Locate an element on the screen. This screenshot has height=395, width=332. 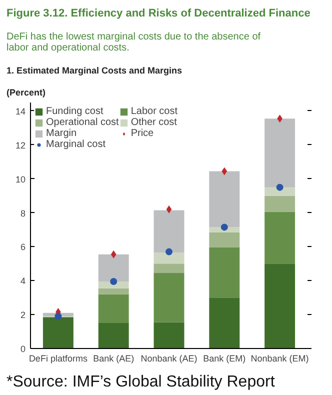
y-tick-label: 6 is located at coordinates (23, 247).